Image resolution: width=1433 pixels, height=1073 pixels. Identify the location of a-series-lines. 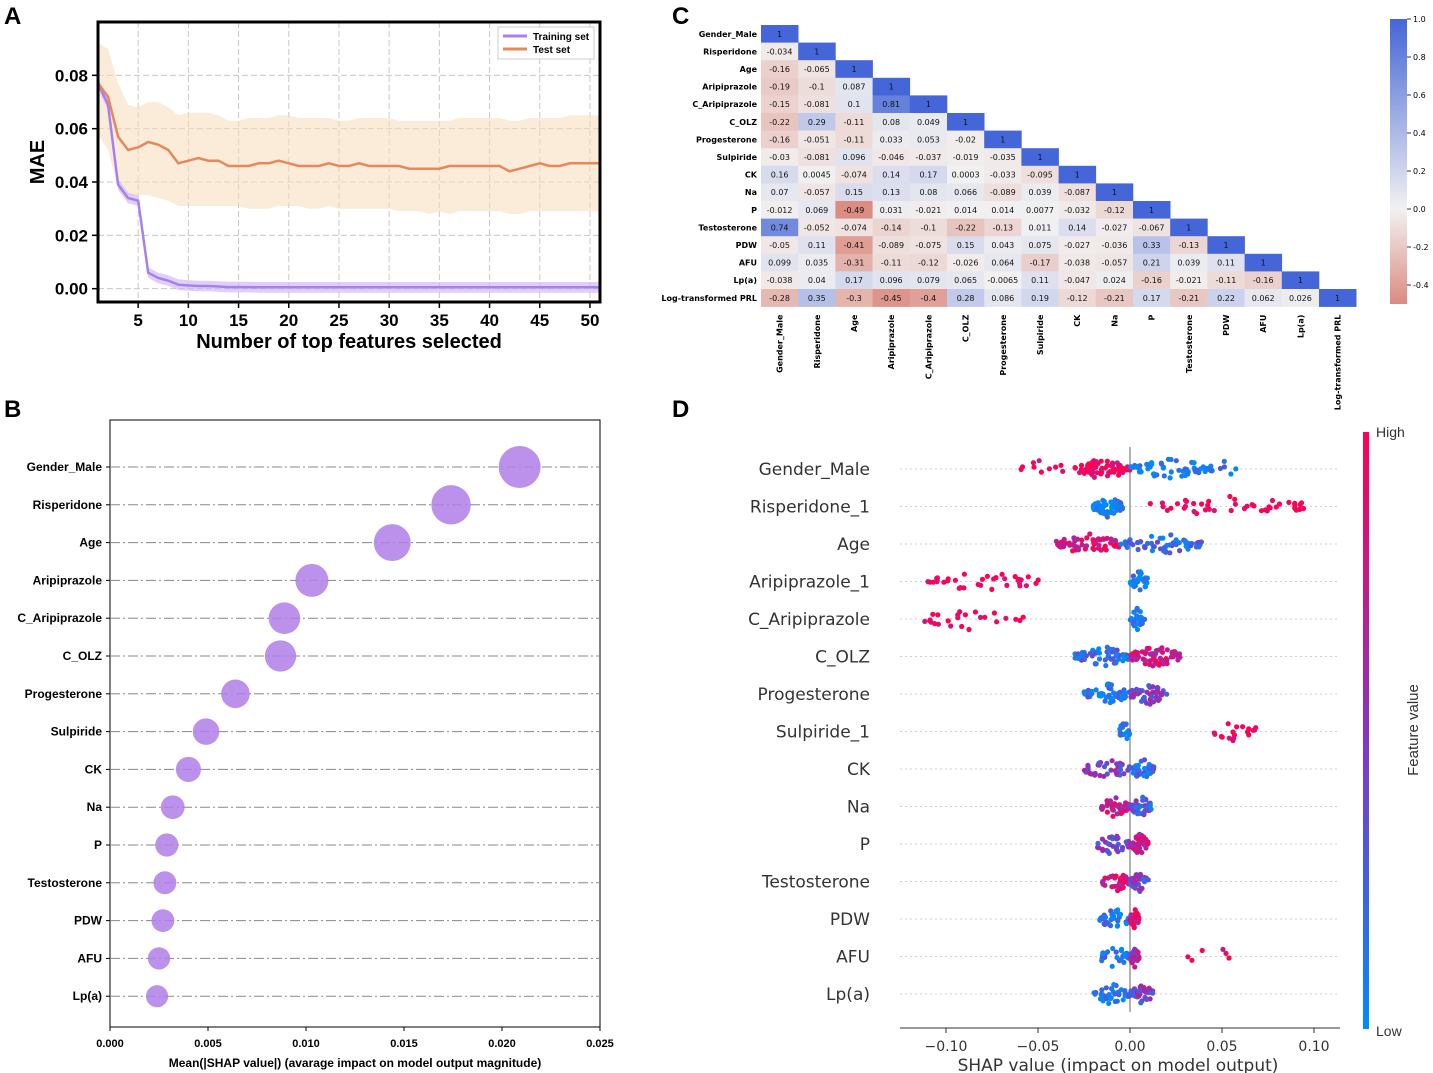
(348, 185).